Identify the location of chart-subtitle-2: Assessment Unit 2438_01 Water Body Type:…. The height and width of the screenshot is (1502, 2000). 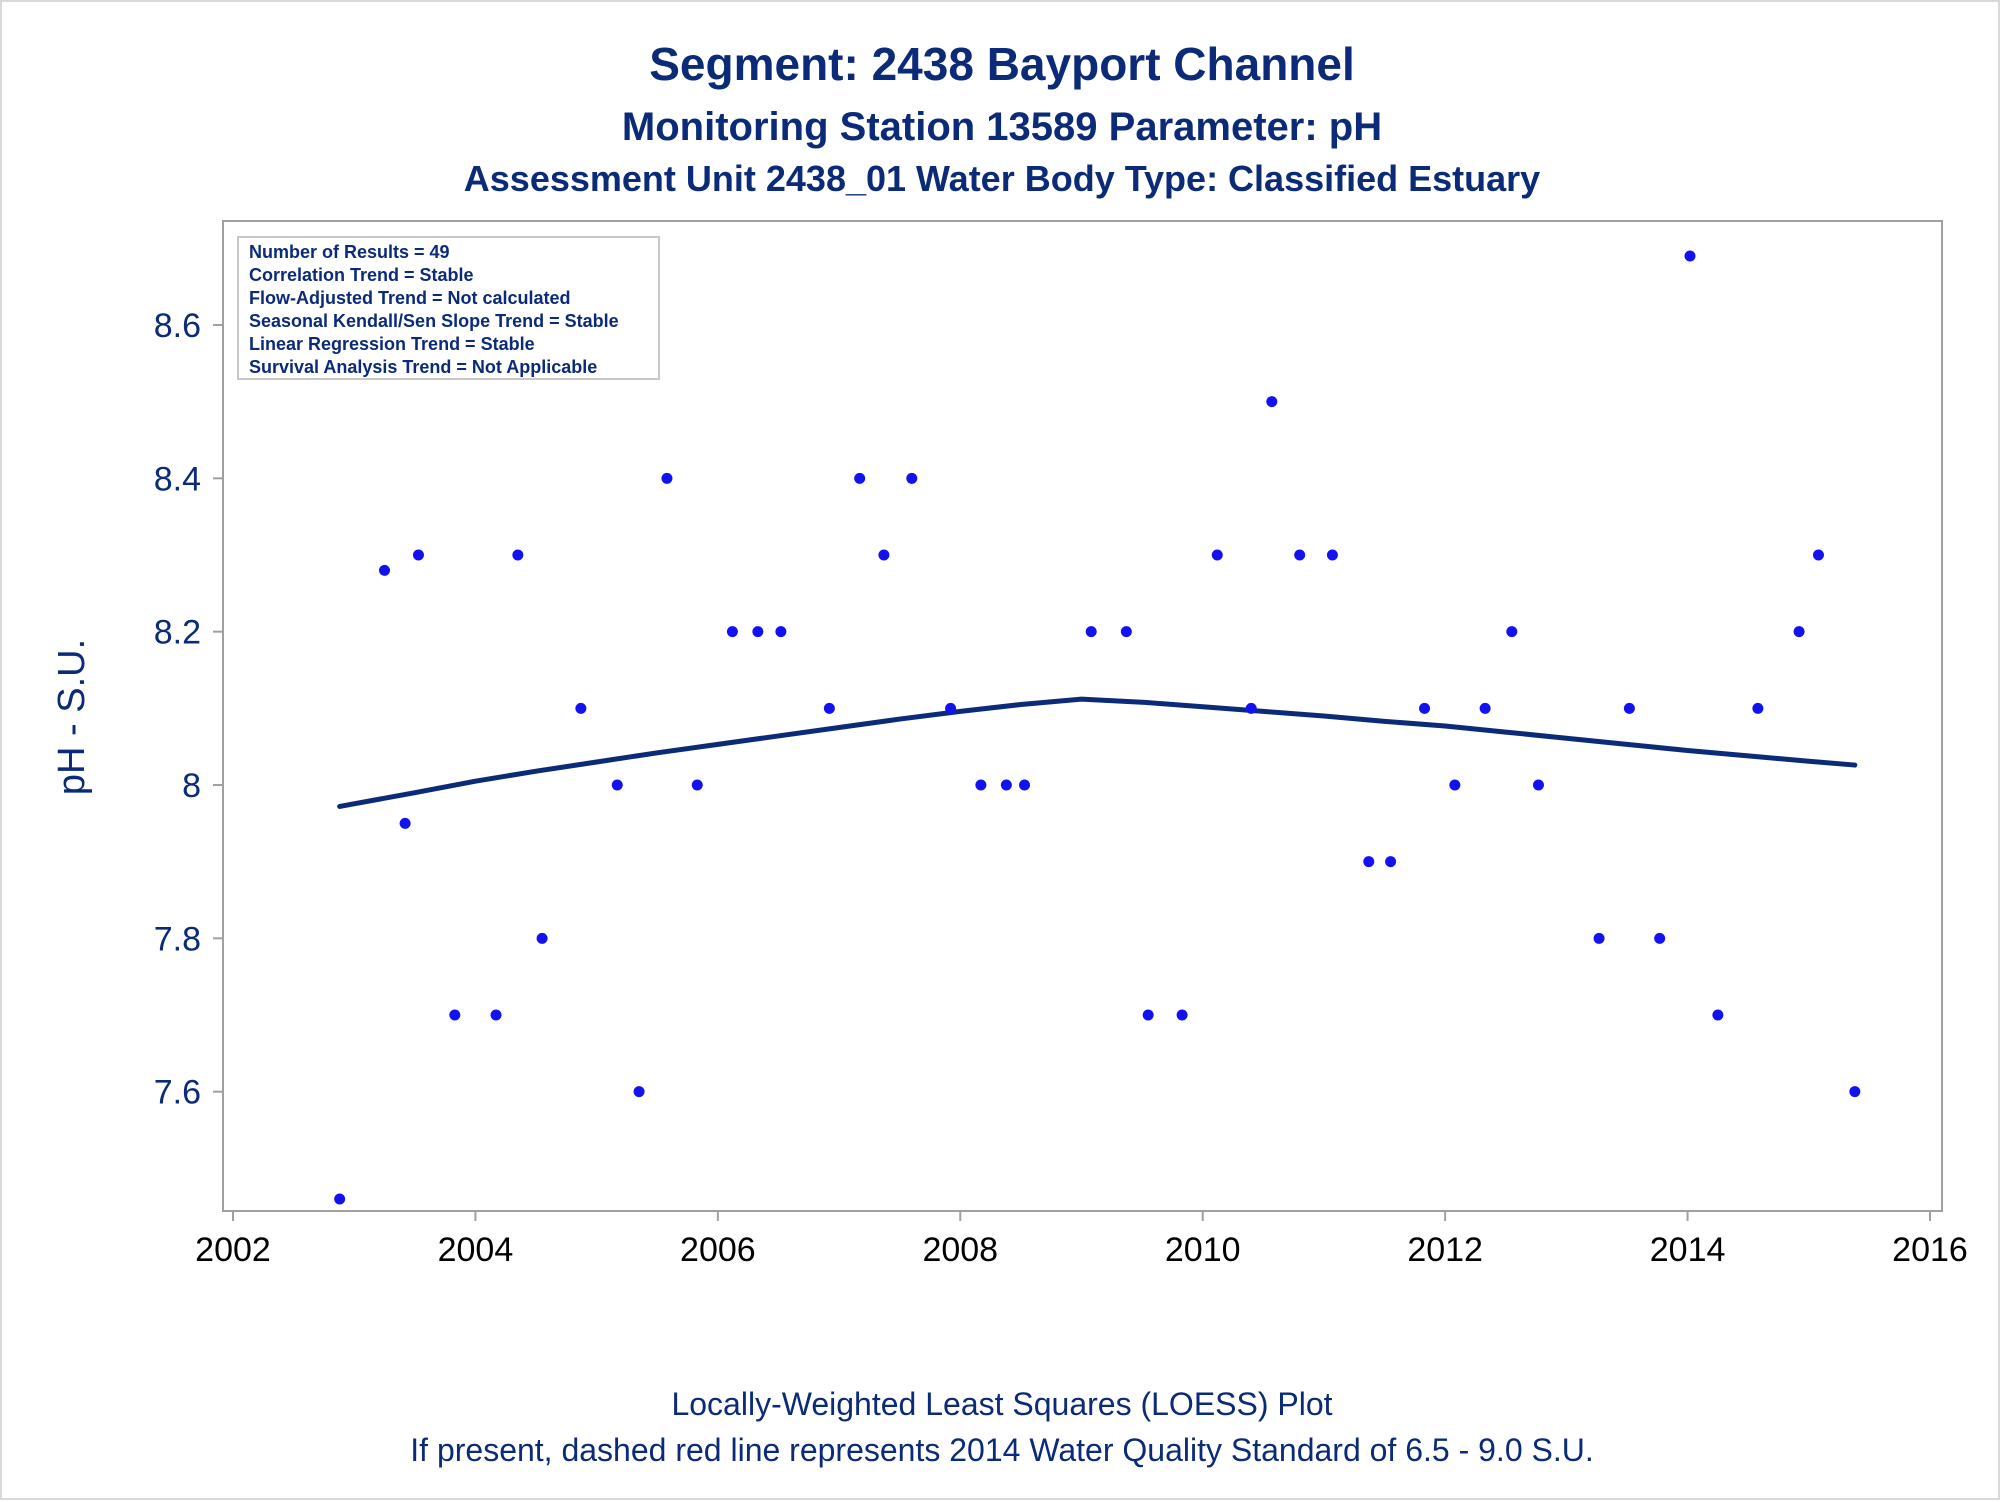
(1002, 178).